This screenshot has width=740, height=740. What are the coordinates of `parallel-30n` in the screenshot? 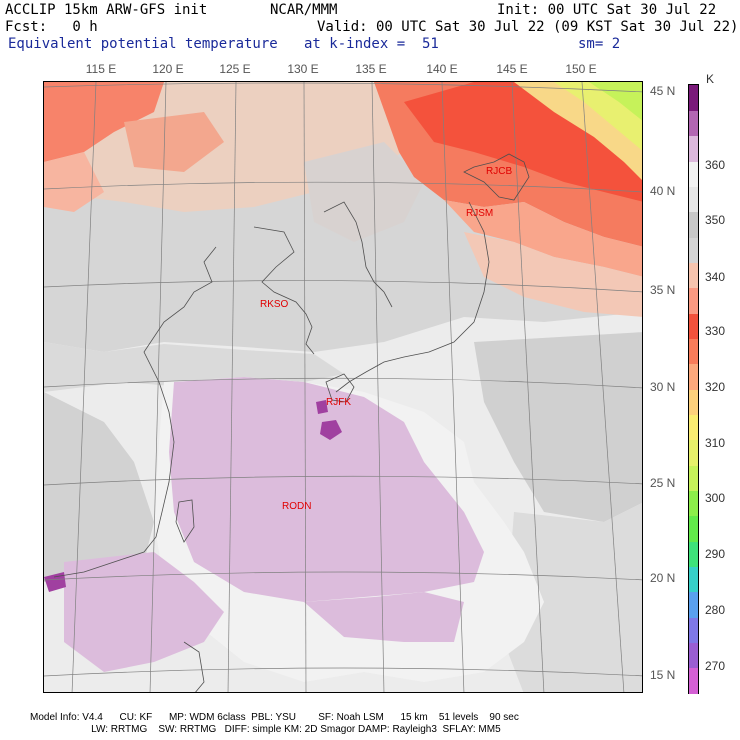 It's located at (343, 383).